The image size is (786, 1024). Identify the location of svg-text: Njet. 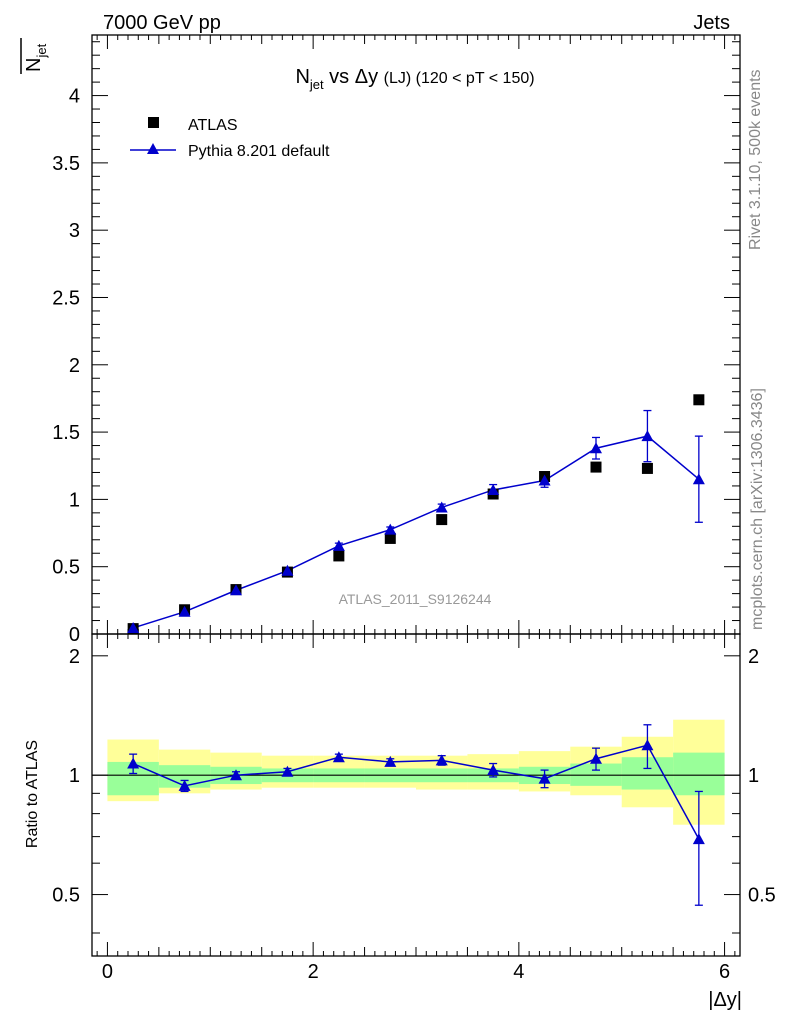
(36, 57).